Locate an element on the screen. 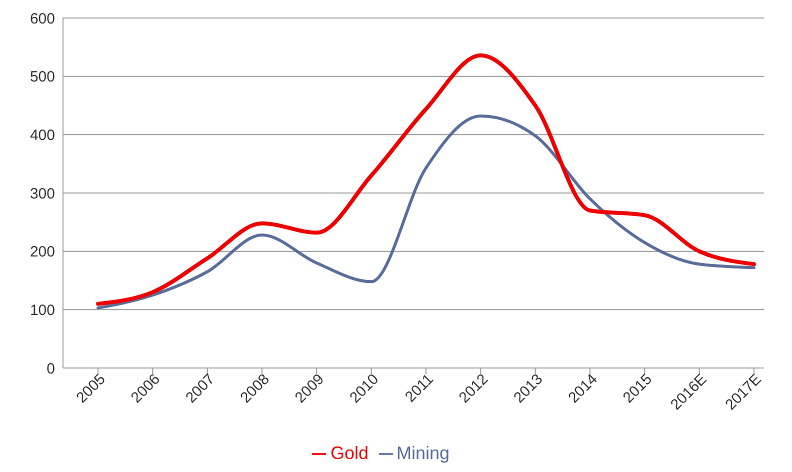  y-tick-label: 0 is located at coordinates (50, 369).